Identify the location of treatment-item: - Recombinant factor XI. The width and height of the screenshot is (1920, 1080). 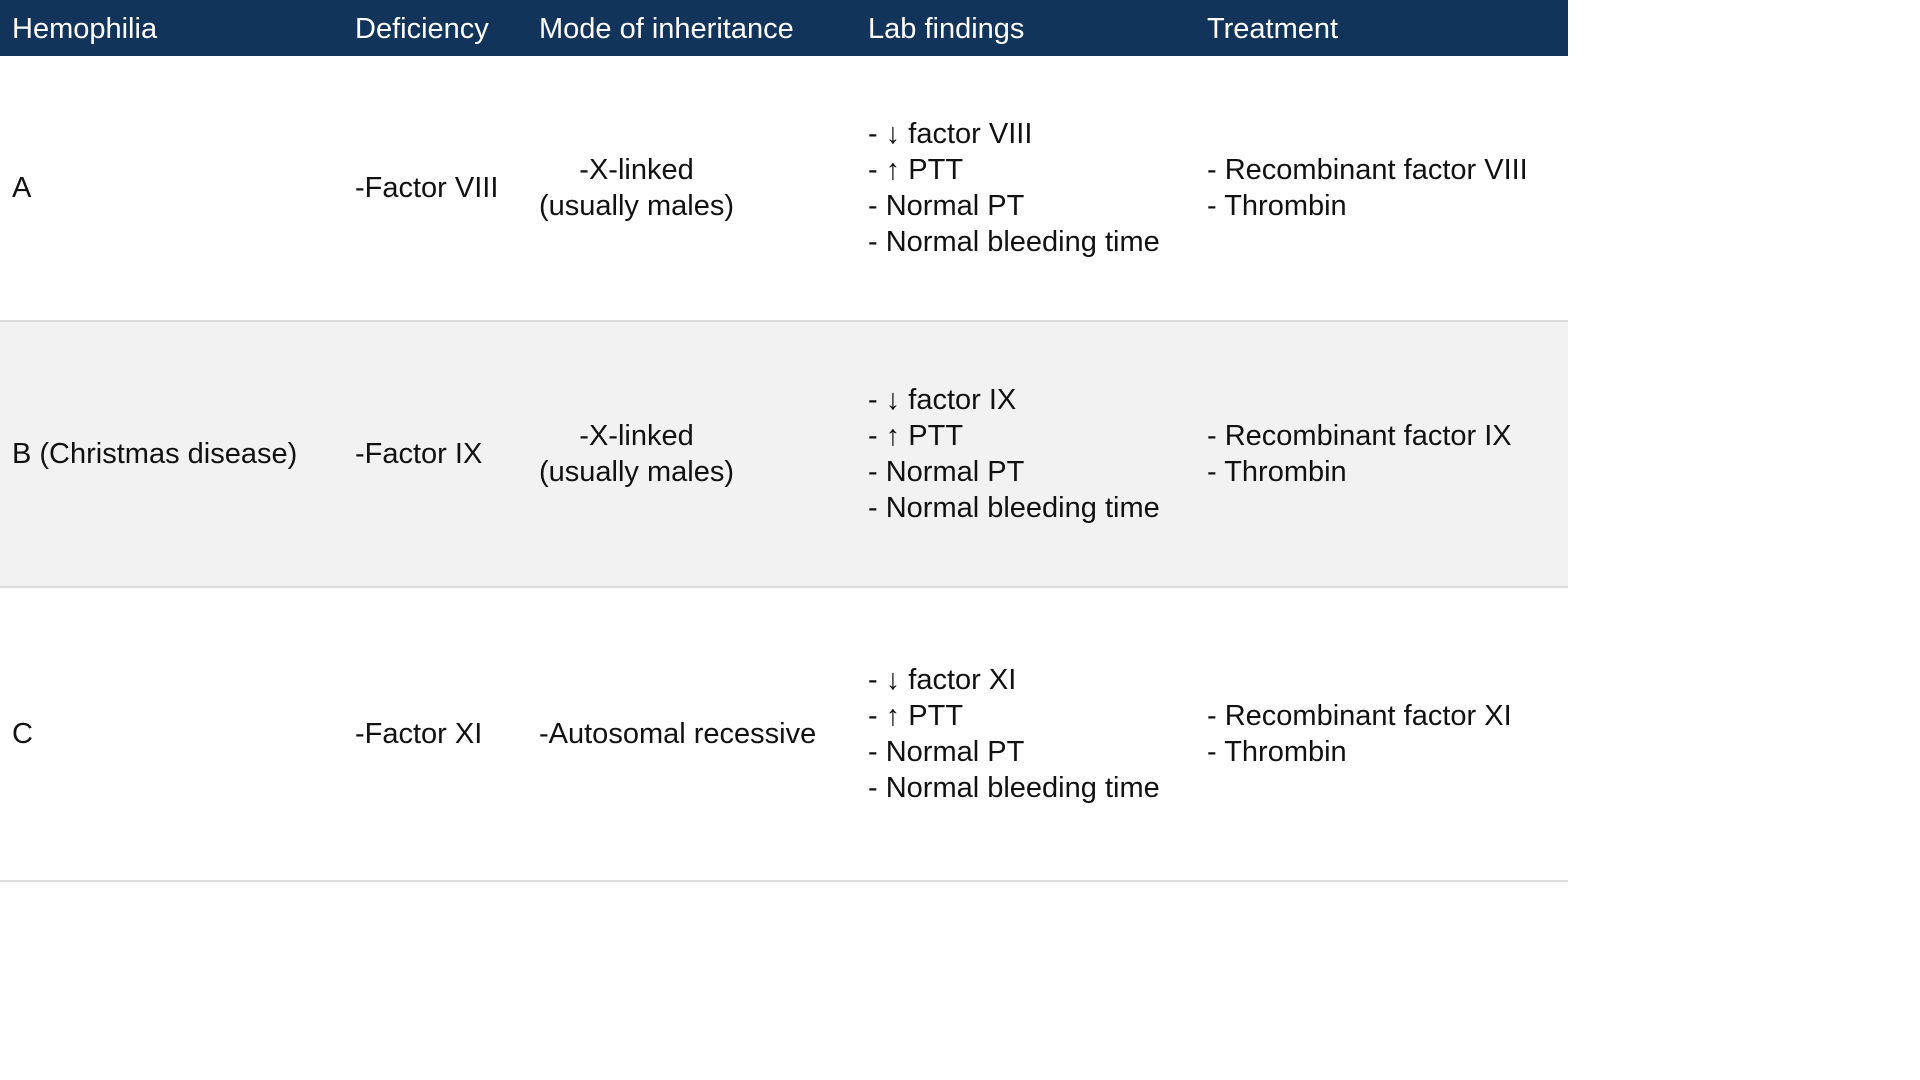
(1359, 716).